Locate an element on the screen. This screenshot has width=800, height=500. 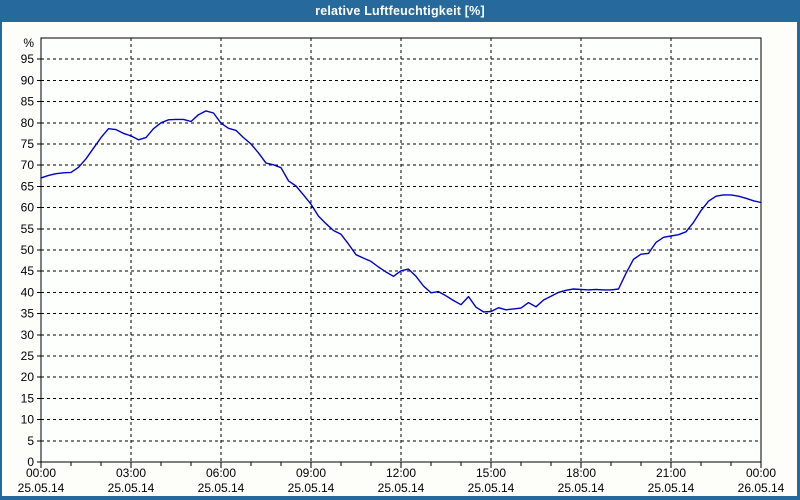
y-axis-label: 75 is located at coordinates (28, 144).